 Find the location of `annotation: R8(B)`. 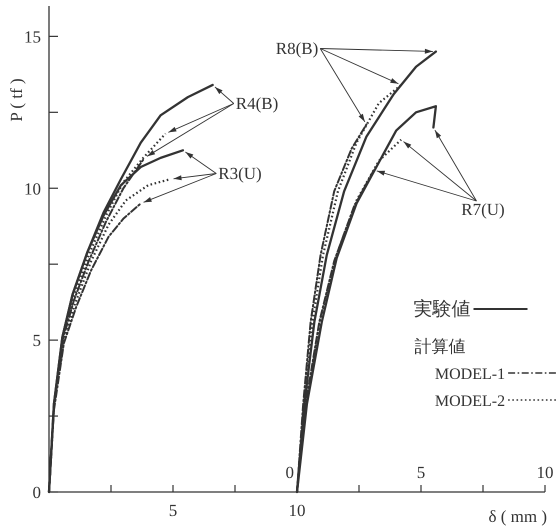

annotation: R8(B) is located at coordinates (297, 48).